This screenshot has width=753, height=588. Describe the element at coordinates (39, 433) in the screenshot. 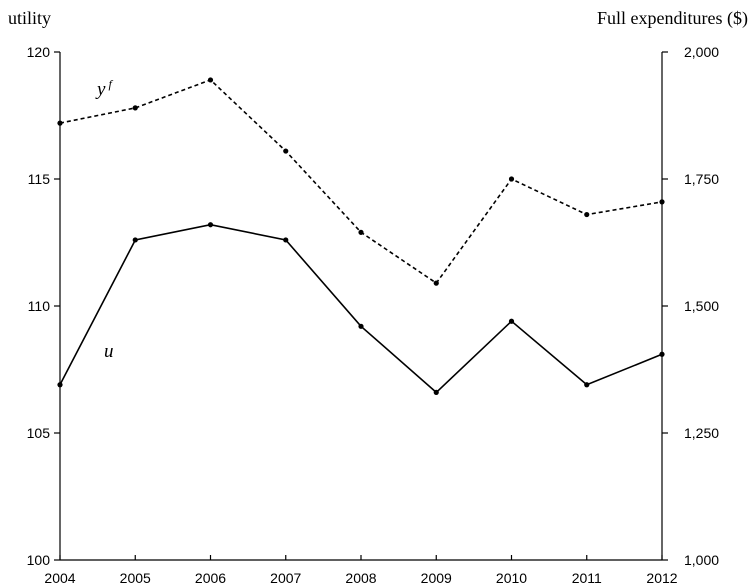

I see `left-tick-label: 105` at that location.